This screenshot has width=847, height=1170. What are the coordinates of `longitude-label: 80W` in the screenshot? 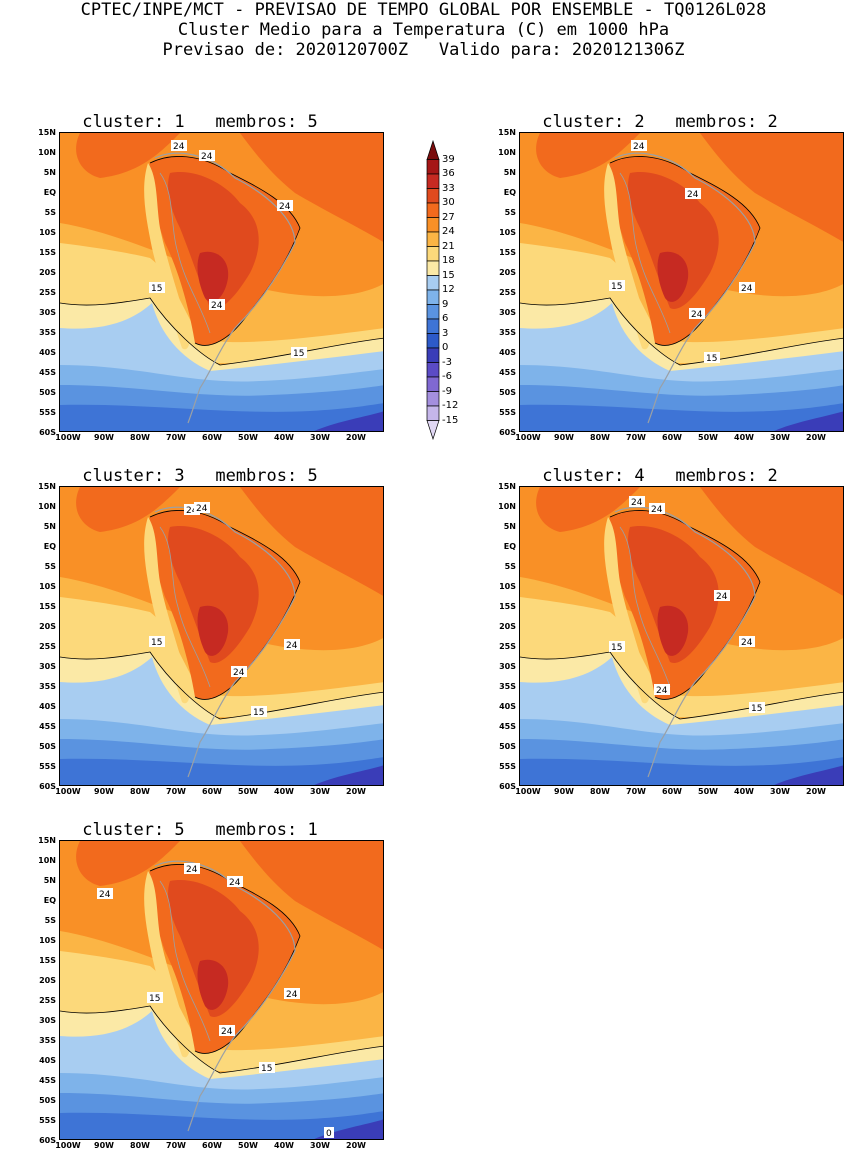 It's located at (600, 437).